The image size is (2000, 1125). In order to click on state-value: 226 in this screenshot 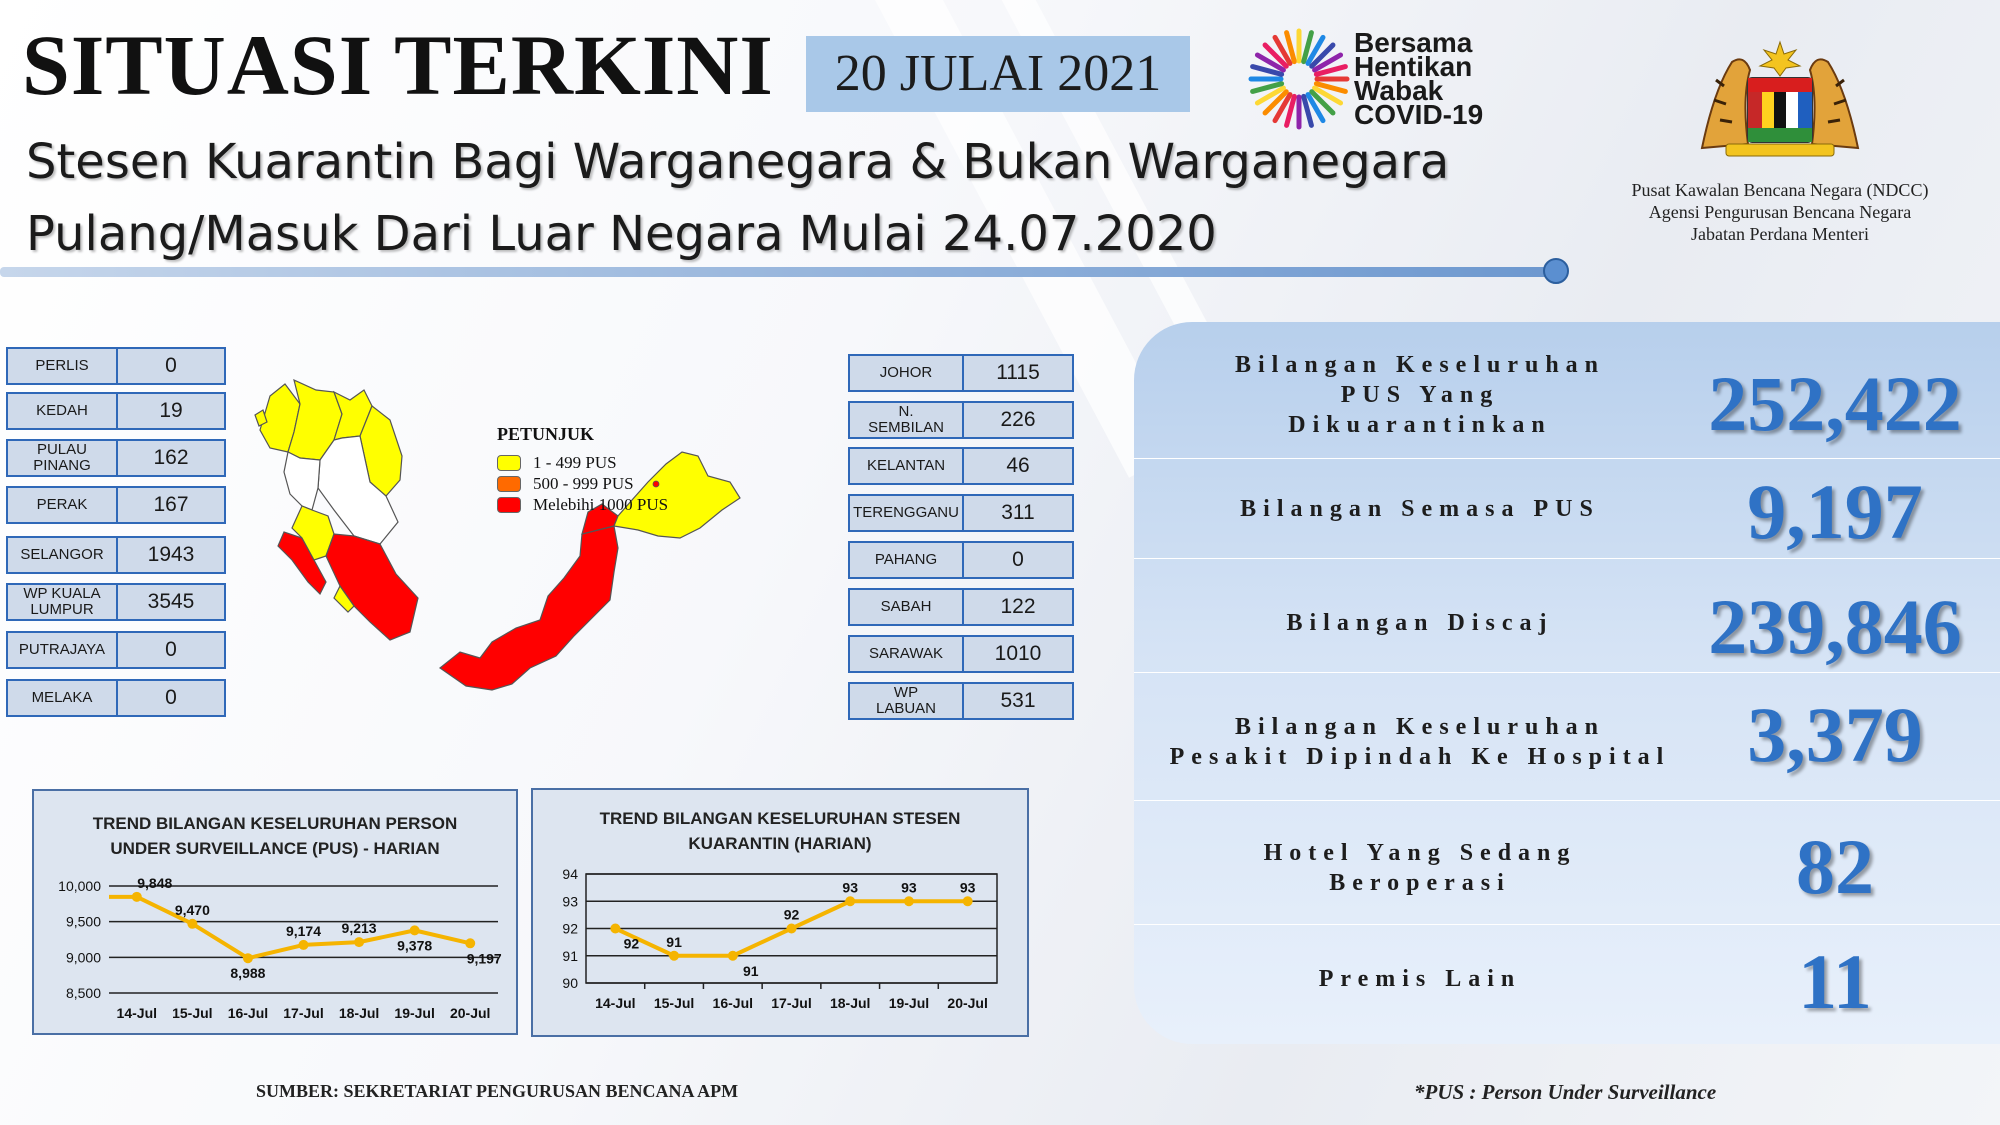, I will do `click(1018, 420)`.